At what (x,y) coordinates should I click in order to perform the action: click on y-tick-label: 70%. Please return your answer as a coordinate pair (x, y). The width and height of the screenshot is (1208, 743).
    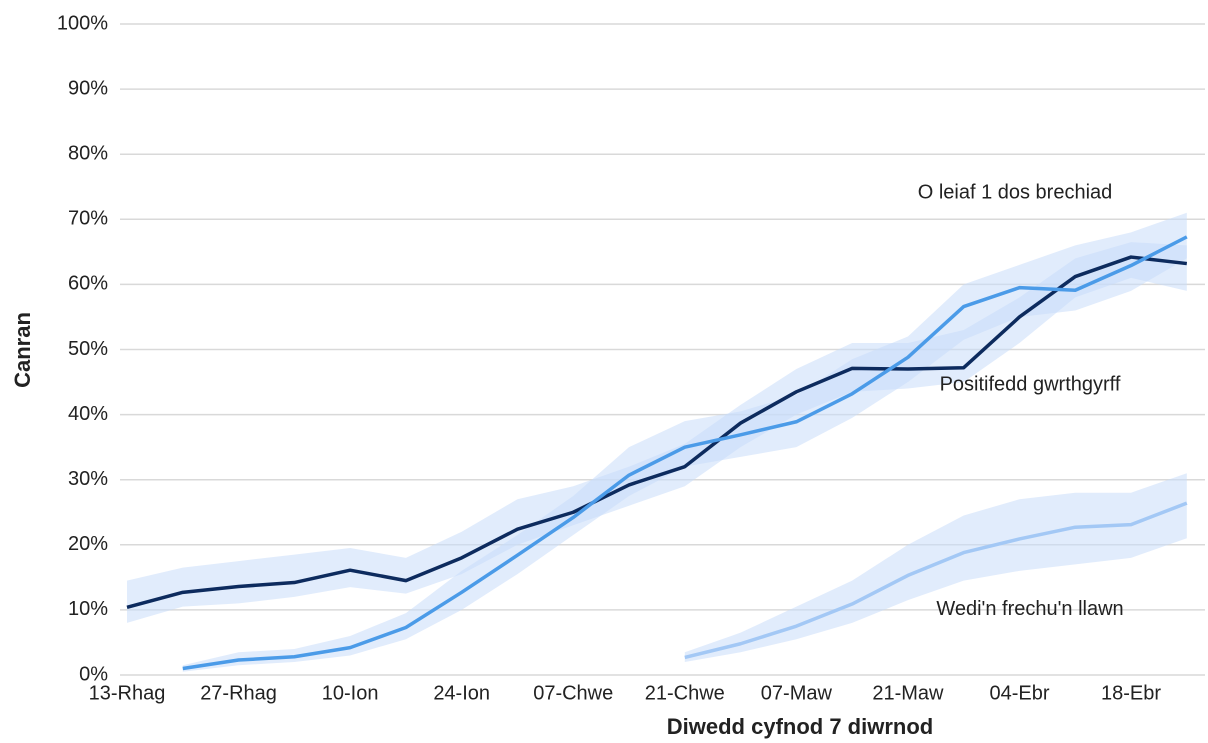
    Looking at the image, I should click on (88, 219).